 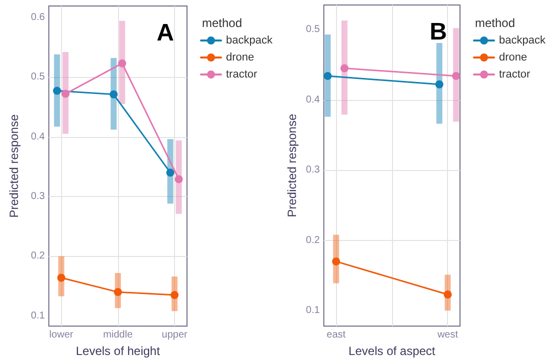 What do you see at coordinates (61, 335) in the screenshot?
I see `x-tick-label: lower` at bounding box center [61, 335].